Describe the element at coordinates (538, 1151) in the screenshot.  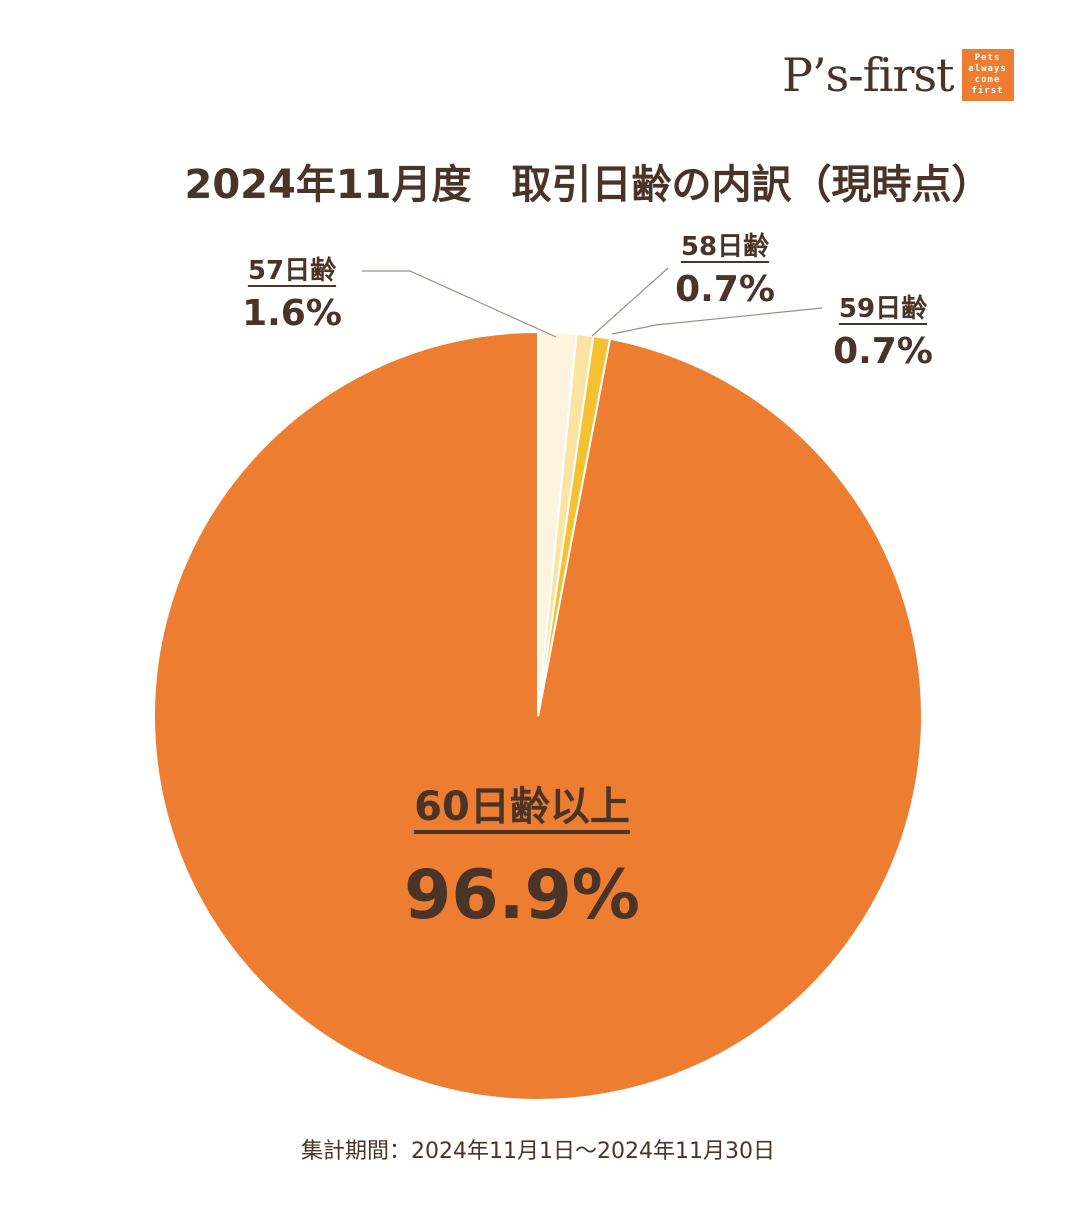
I see `aggregation-period: 集計期間：2024年11月1日～2024年11月30日` at that location.